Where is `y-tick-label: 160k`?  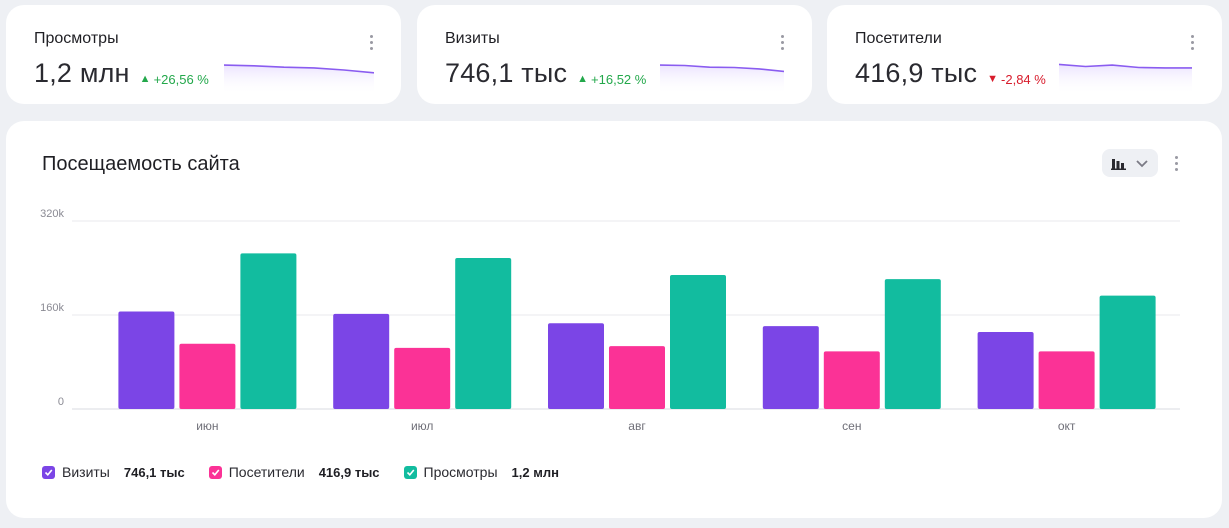
y-tick-label: 160k is located at coordinates (52, 308).